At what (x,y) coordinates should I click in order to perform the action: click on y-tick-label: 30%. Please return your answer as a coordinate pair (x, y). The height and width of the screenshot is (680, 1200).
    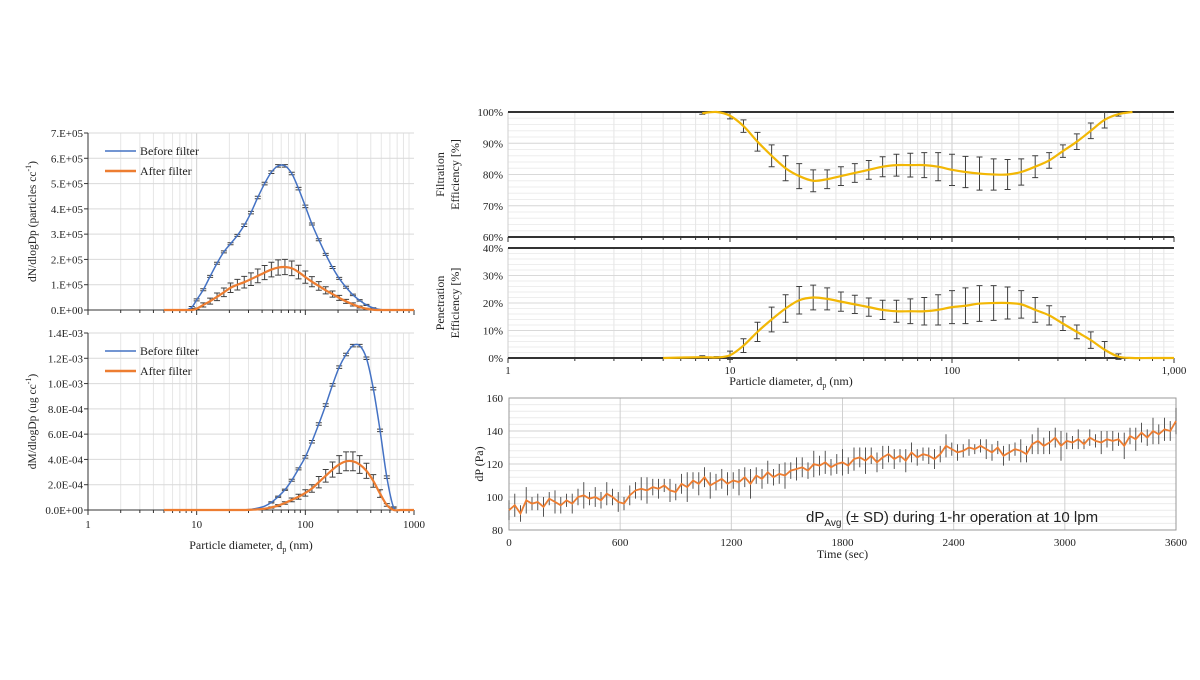
    Looking at the image, I should click on (493, 277).